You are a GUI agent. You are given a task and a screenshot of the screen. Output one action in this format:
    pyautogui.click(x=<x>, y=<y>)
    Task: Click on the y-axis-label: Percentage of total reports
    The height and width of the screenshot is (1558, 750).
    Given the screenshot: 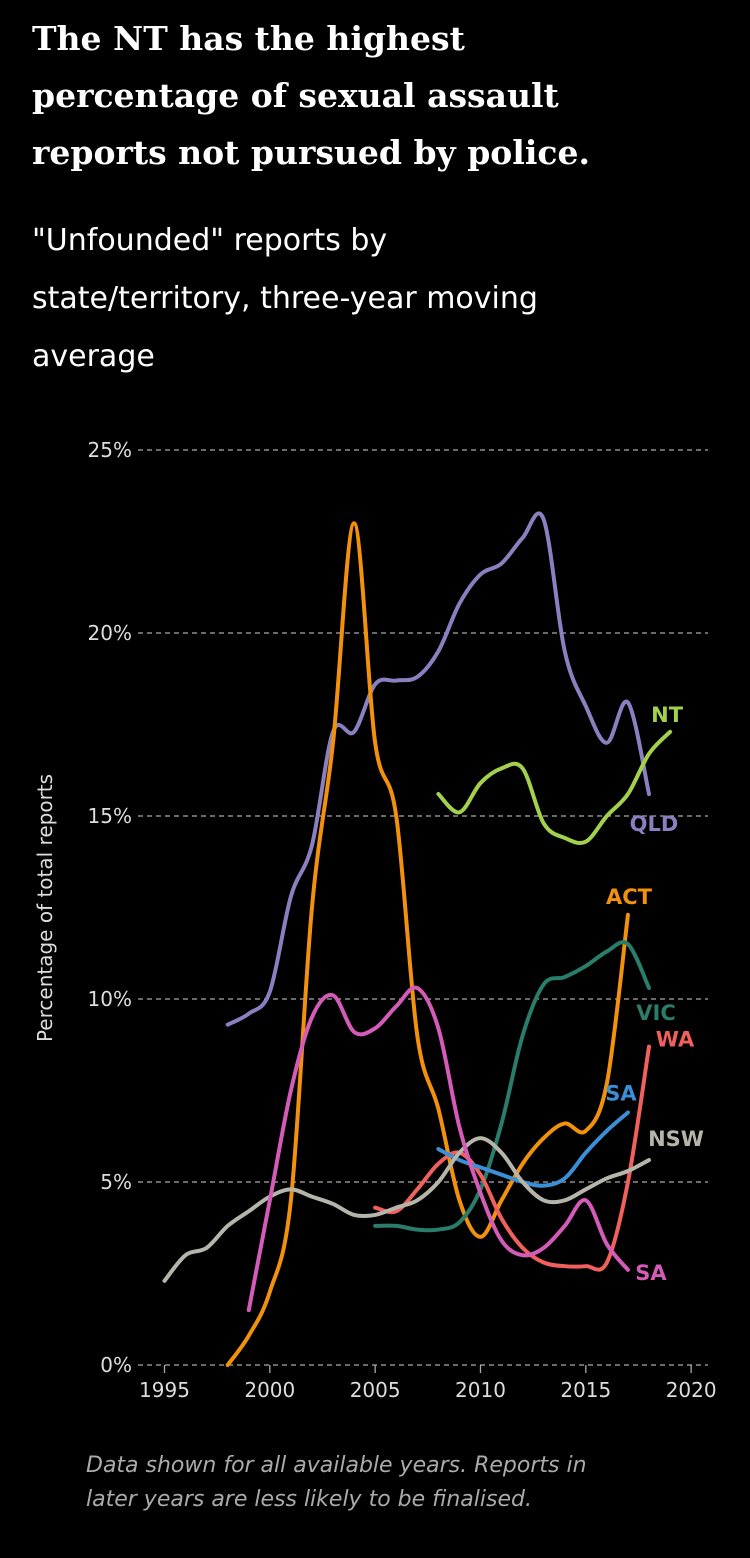 What is the action you would take?
    pyautogui.click(x=45, y=908)
    